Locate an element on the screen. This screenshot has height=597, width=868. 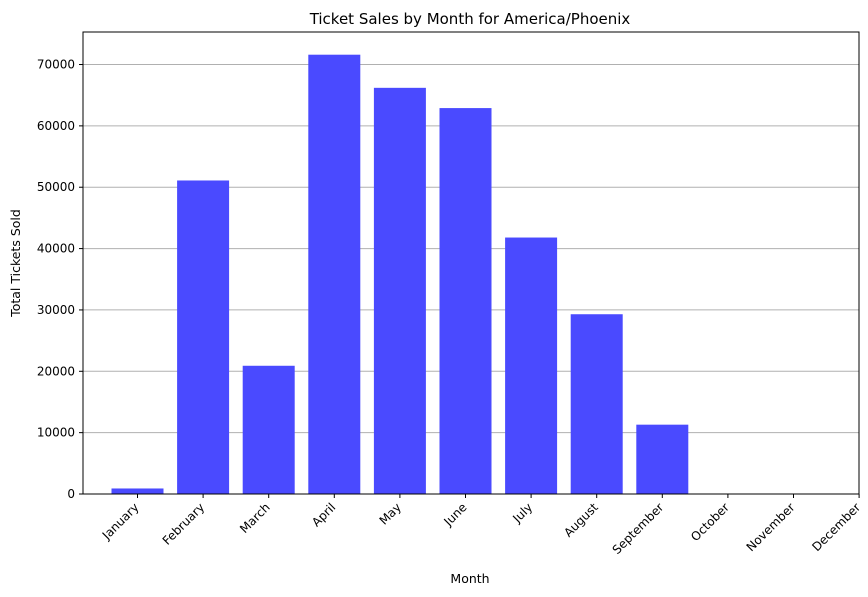
x-axis-label: Month is located at coordinates (469, 578).